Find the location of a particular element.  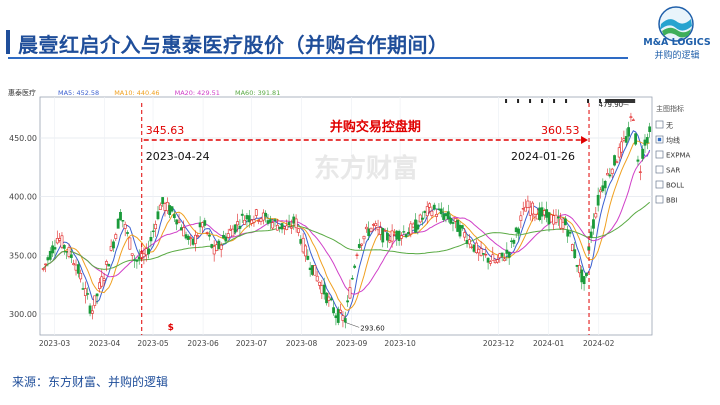

x-tick-label: 2023-08 is located at coordinates (302, 343).